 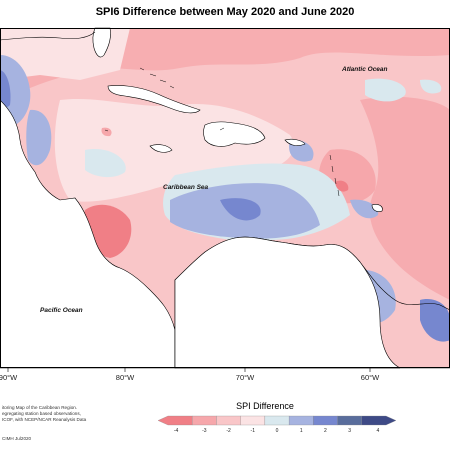 What do you see at coordinates (228, 431) in the screenshot?
I see `colorbar-tick-label: -2` at bounding box center [228, 431].